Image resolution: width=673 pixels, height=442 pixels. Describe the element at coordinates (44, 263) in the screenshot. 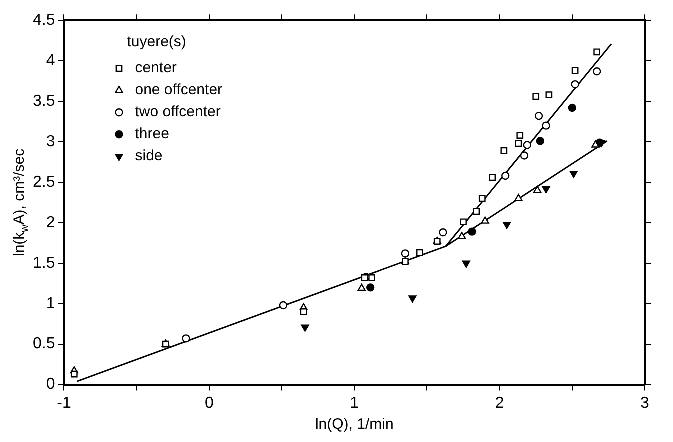

I see `y-tick-label: 1.5` at that location.